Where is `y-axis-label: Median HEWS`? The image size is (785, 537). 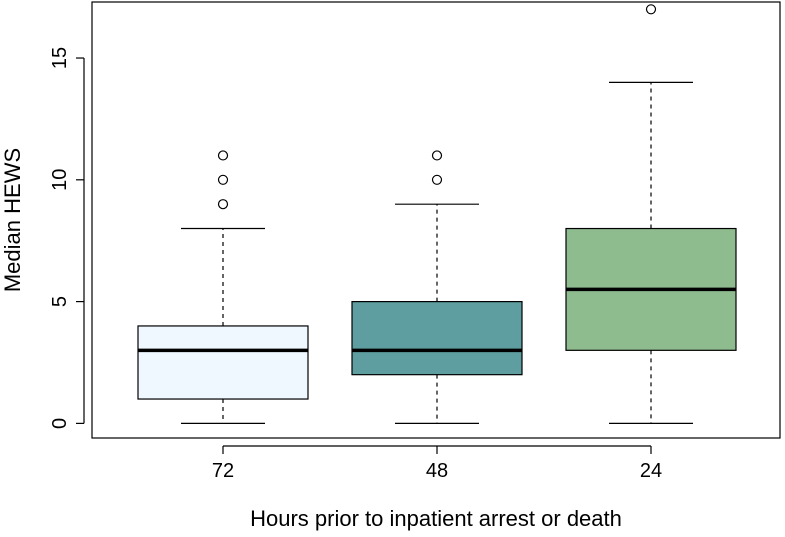 y-axis-label: Median HEWS is located at coordinates (12, 220).